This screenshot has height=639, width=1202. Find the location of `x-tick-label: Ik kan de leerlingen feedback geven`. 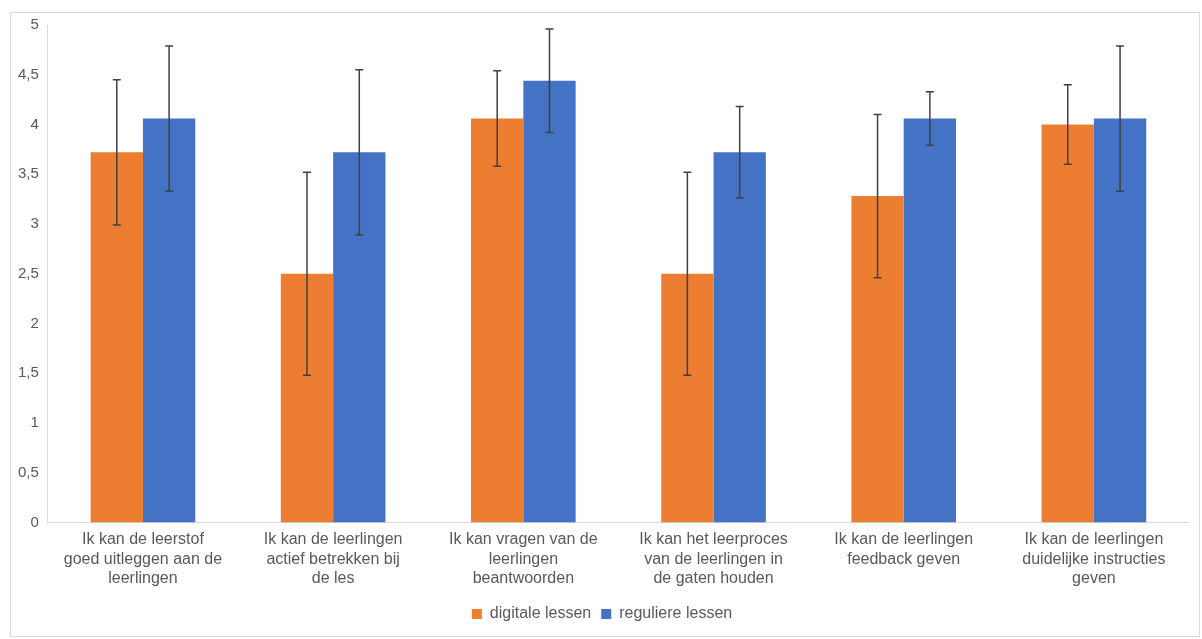

x-tick-label: Ik kan de leerlingen feedback geven is located at coordinates (904, 548).